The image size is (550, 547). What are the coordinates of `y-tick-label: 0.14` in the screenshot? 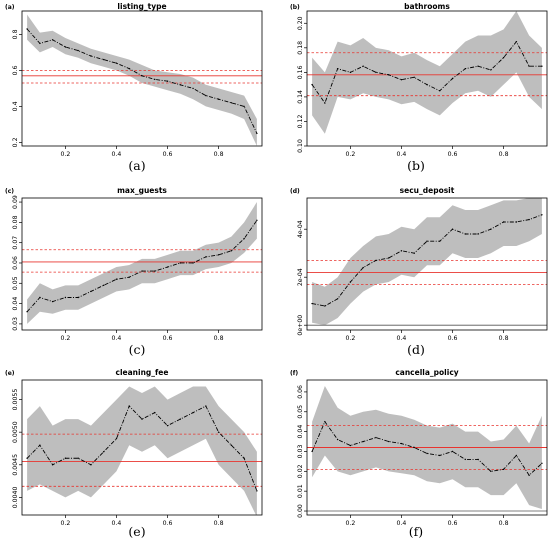 It's located at (300, 97).